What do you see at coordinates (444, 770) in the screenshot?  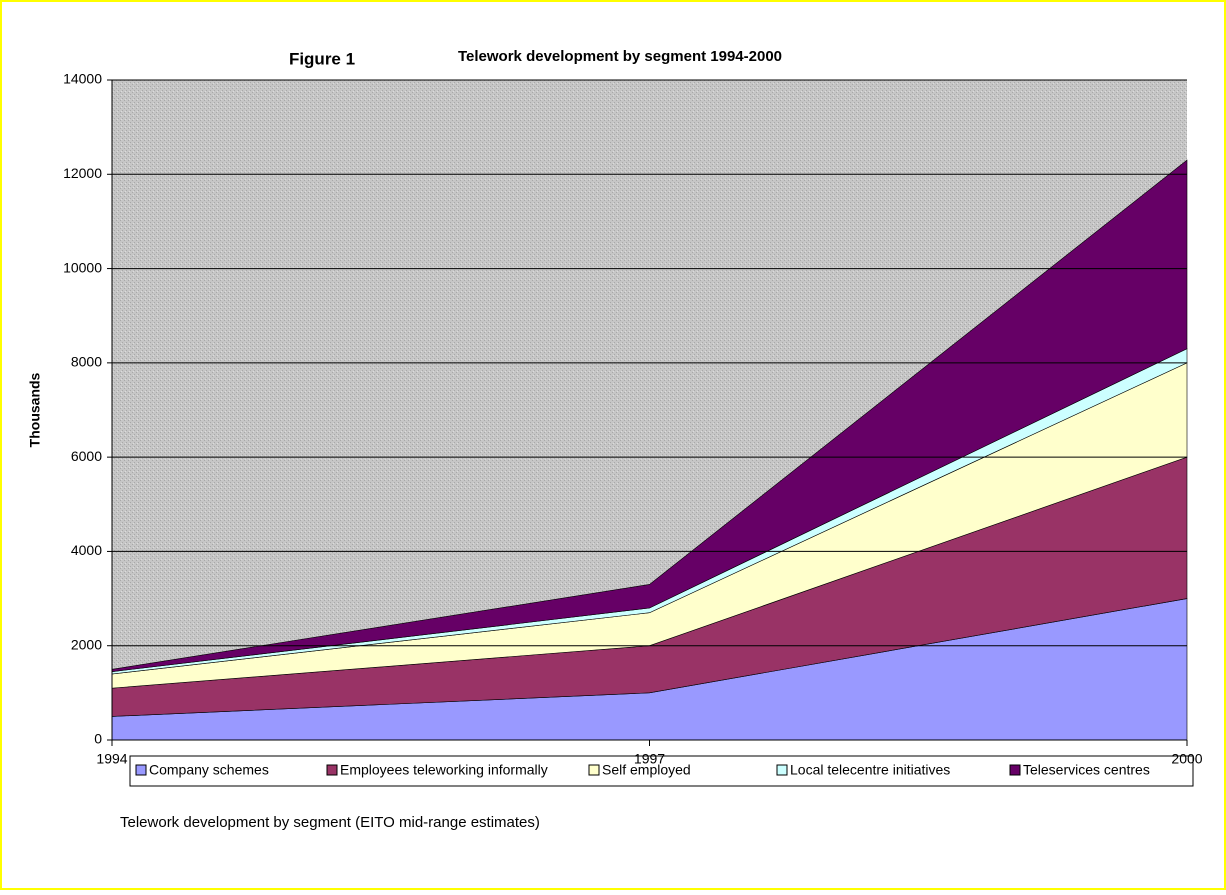 I see `legend-label: Employees teleworking informally` at bounding box center [444, 770].